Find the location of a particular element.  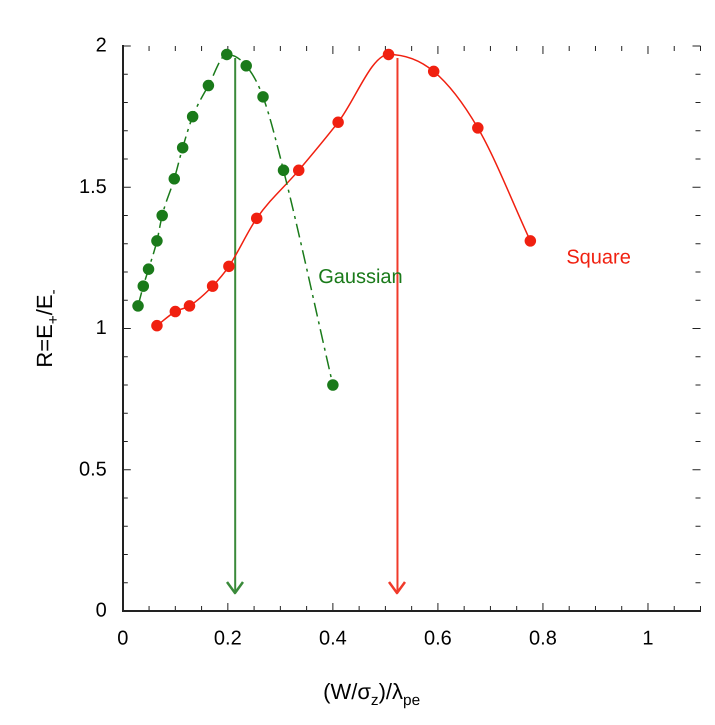

y-tick-label: 1.5 is located at coordinates (92, 187).